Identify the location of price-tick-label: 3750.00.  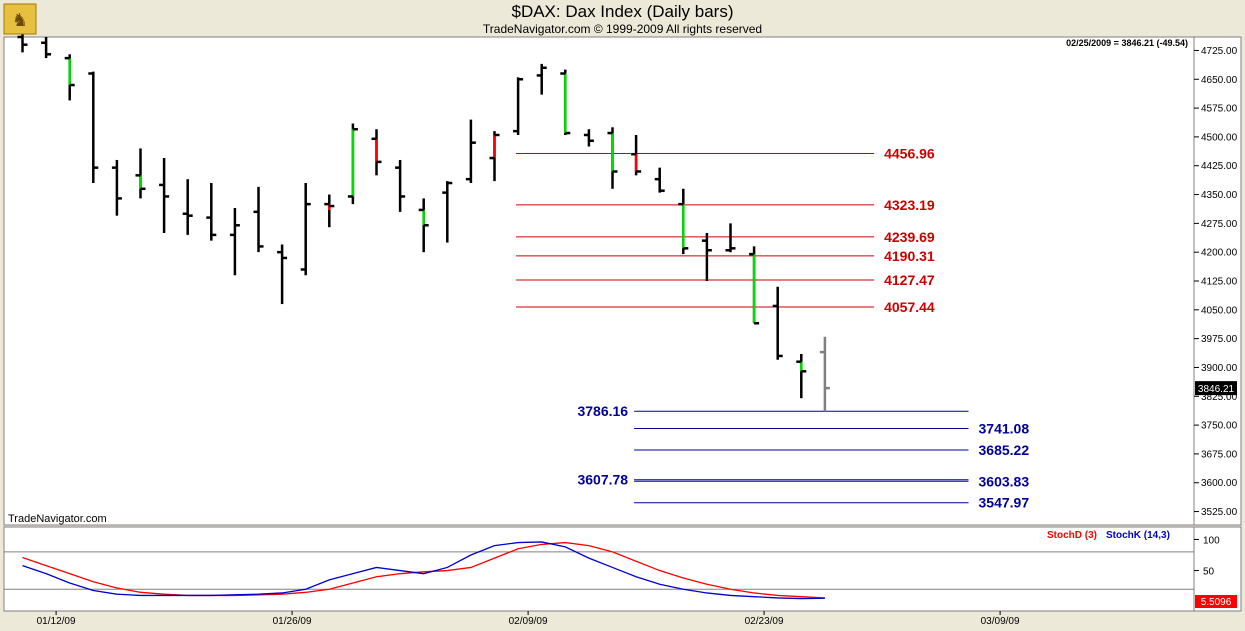
(1219, 426).